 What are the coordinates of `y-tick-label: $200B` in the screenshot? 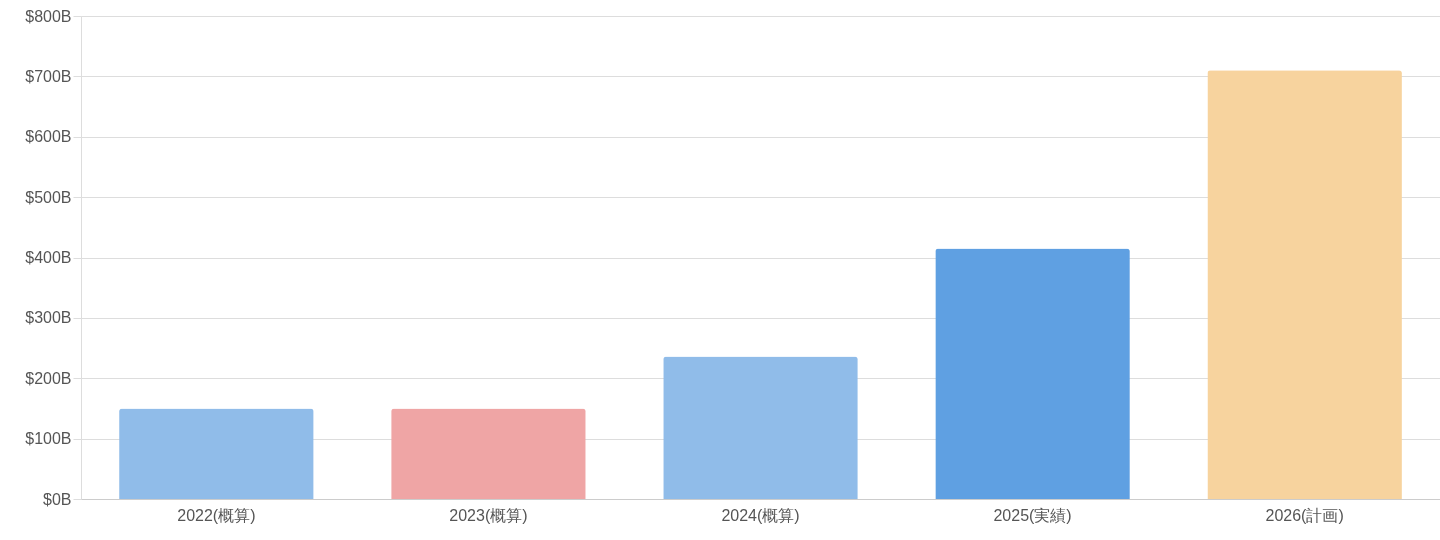 It's located at (48, 378).